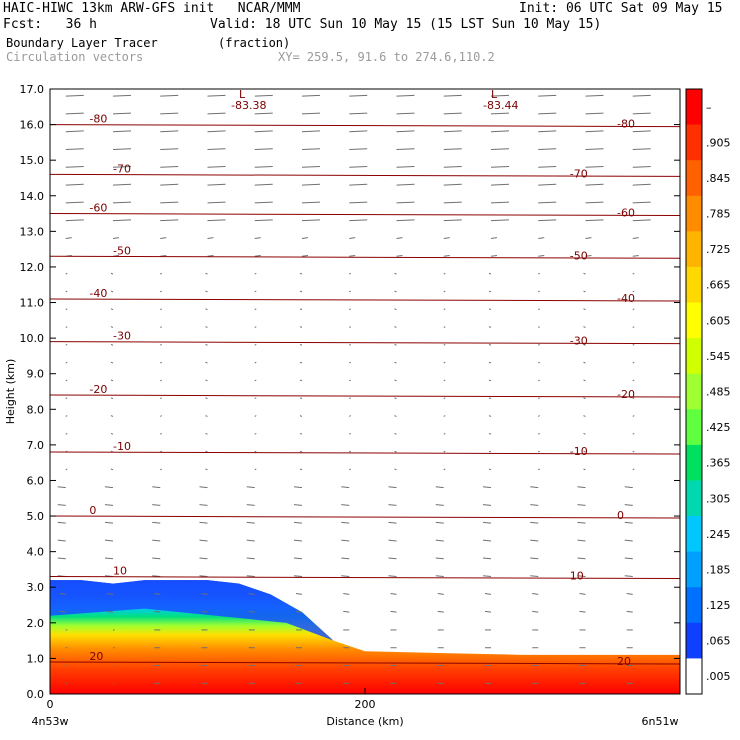  What do you see at coordinates (36, 587) in the screenshot?
I see `y-tick-label: 3.0` at bounding box center [36, 587].